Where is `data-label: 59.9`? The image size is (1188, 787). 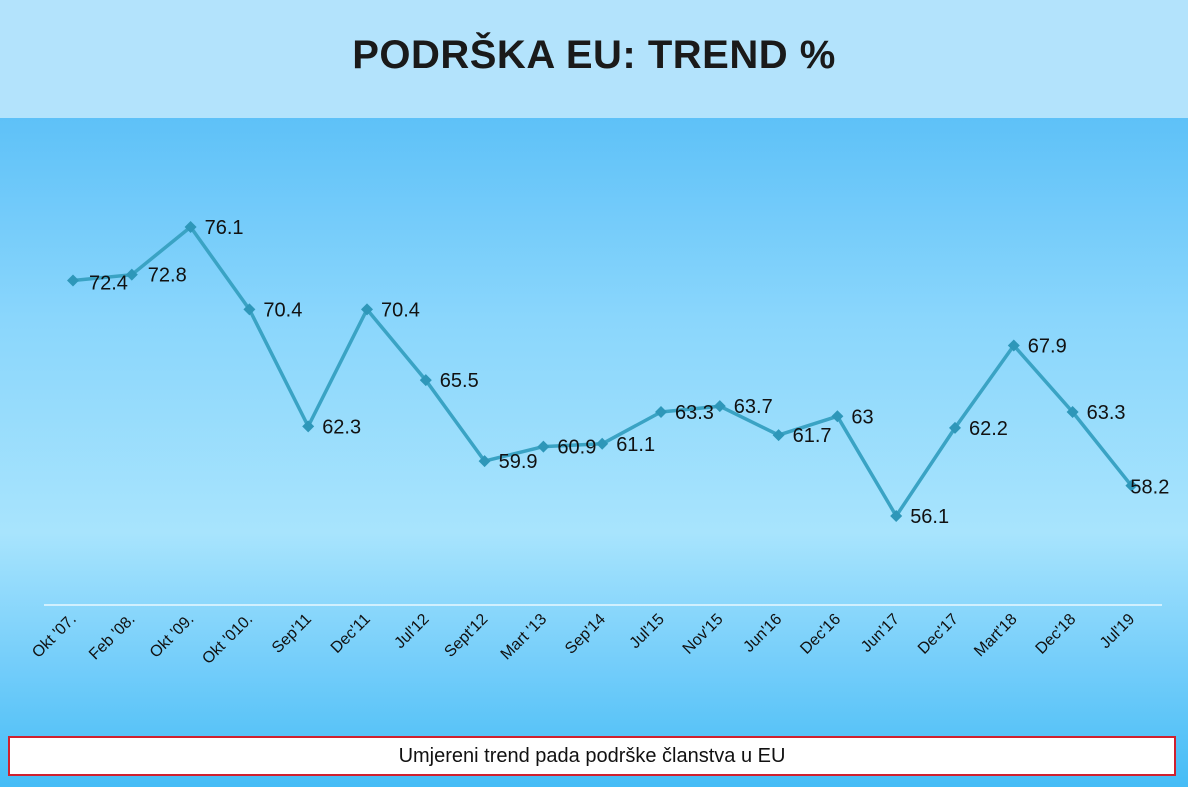 data-label: 59.9 is located at coordinates (518, 462).